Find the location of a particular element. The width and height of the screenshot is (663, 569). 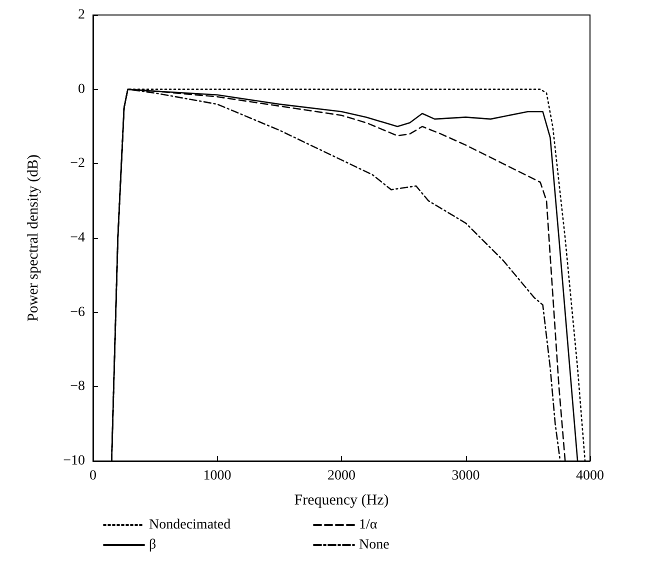

y-tick-label: −2 is located at coordinates (77, 164).